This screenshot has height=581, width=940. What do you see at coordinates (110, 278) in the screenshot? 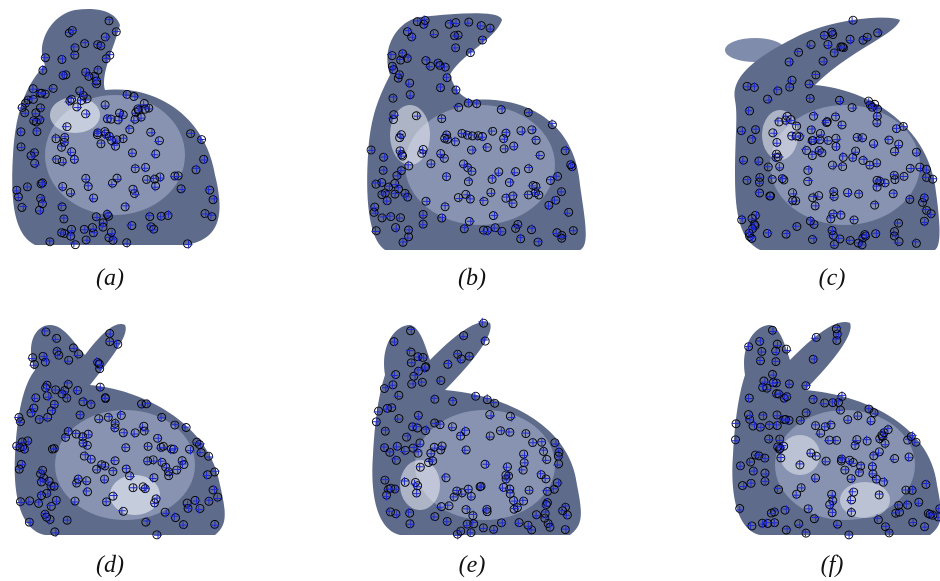
I see `caption-a: (a)` at bounding box center [110, 278].